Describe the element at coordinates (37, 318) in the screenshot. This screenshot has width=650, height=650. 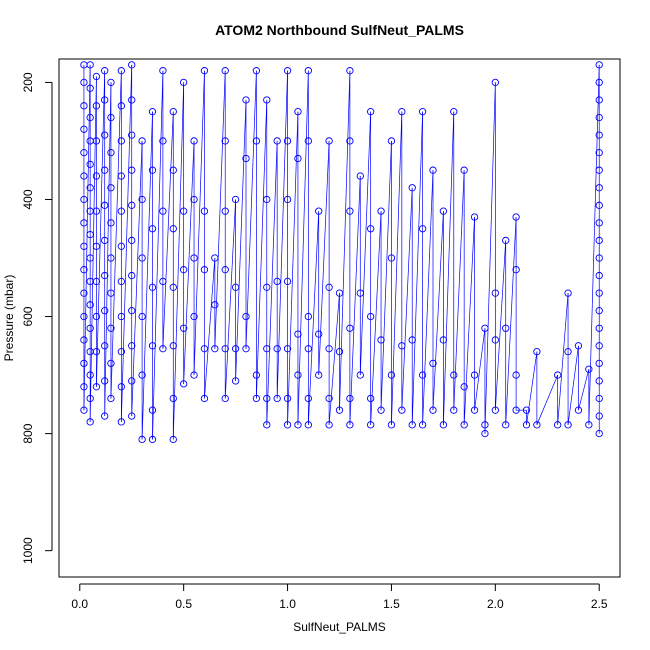
I see `y-axis: 200 400 600 800 1000` at that location.